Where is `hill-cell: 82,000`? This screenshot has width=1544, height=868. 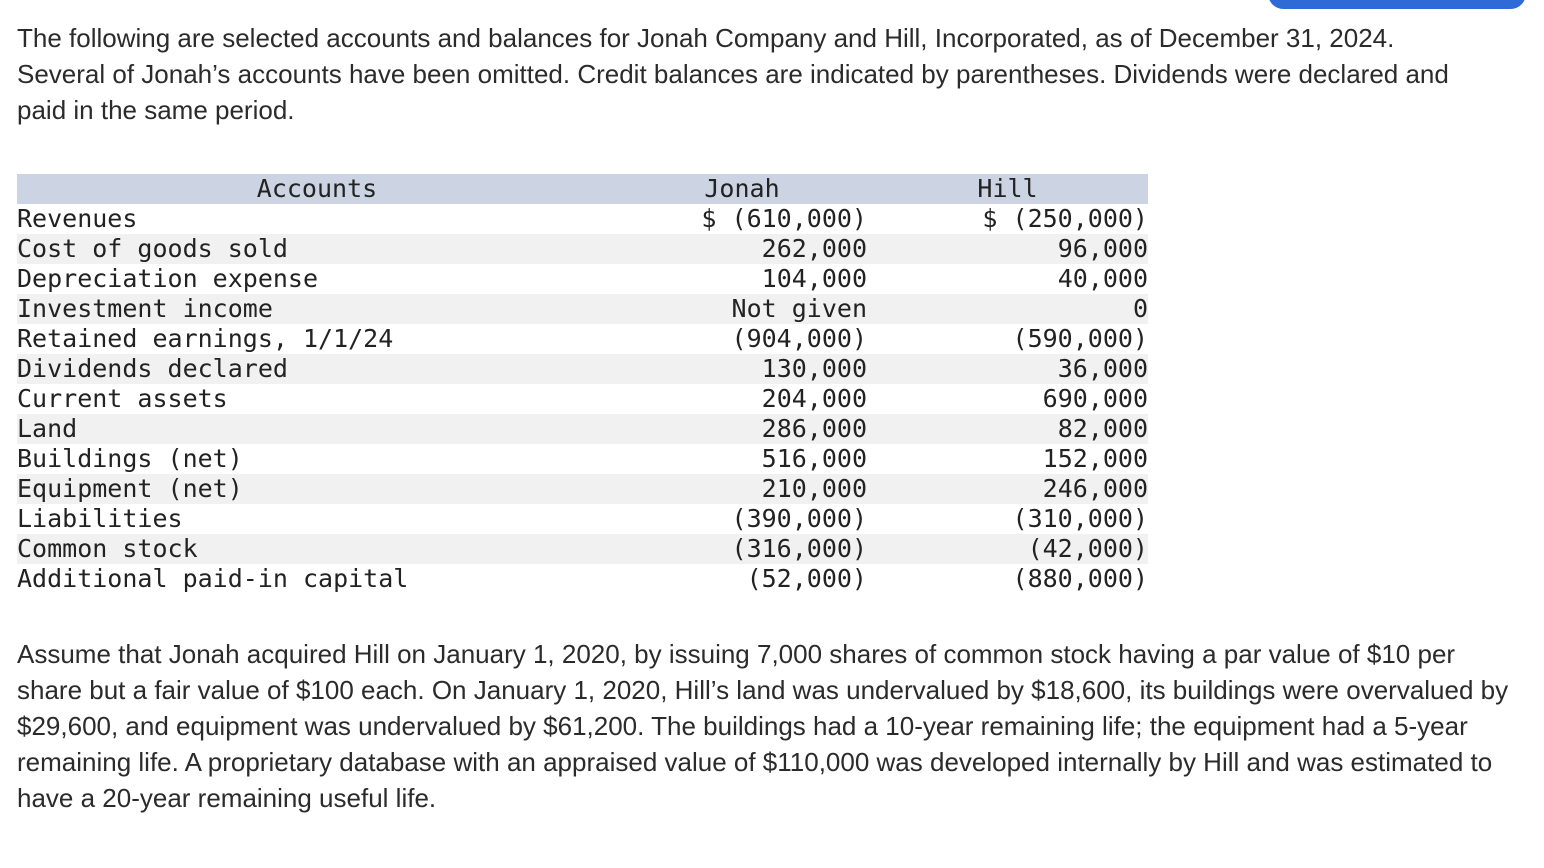 hill-cell: 82,000 is located at coordinates (1102, 428).